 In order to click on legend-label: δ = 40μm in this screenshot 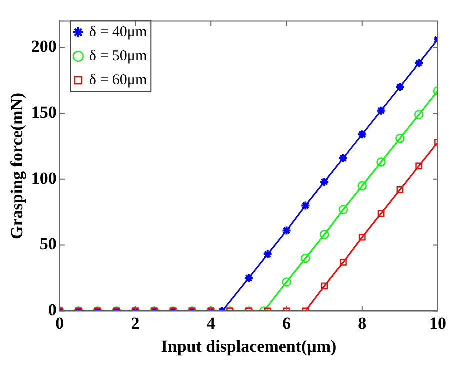, I will do `click(118, 32)`.